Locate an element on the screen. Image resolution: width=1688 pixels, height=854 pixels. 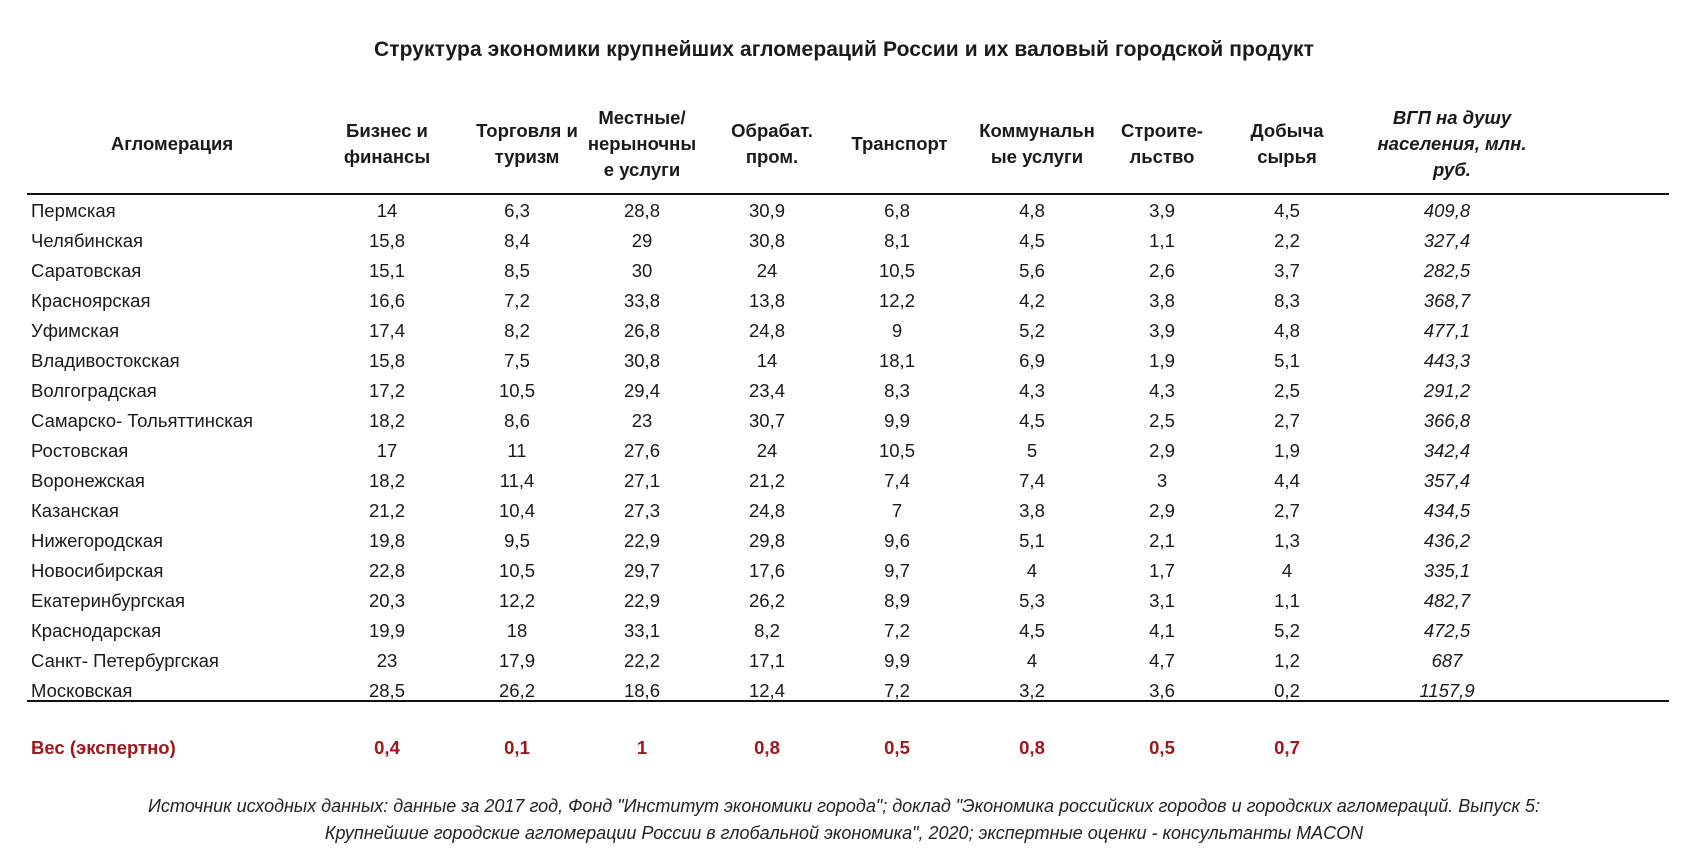
table-cell-transport: 7,2 is located at coordinates (897, 690).